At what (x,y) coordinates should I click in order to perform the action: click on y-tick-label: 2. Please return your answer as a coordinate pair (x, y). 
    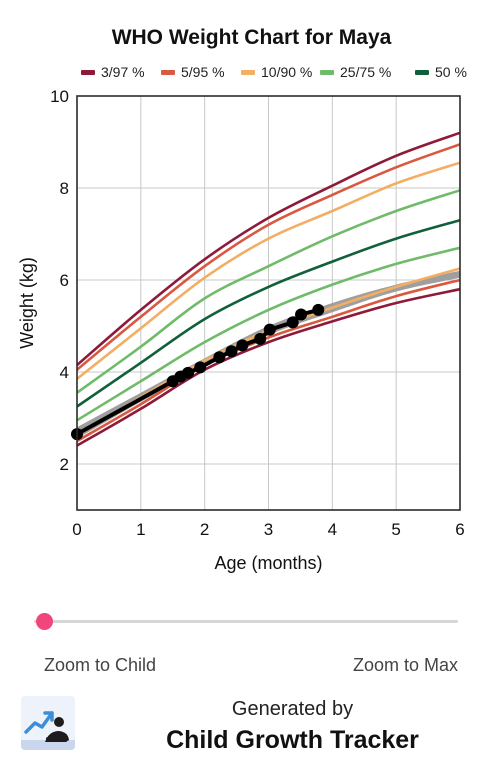
    Looking at the image, I should click on (64, 464).